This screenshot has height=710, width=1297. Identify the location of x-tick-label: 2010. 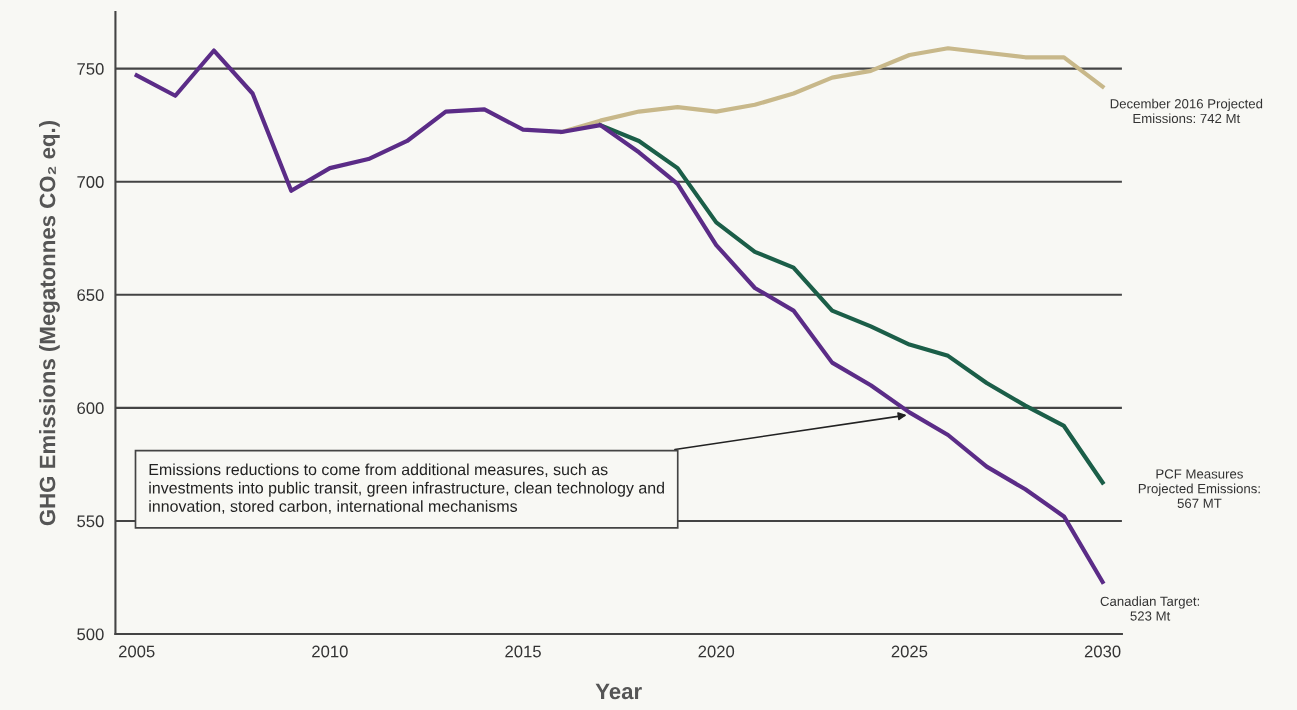
(330, 651).